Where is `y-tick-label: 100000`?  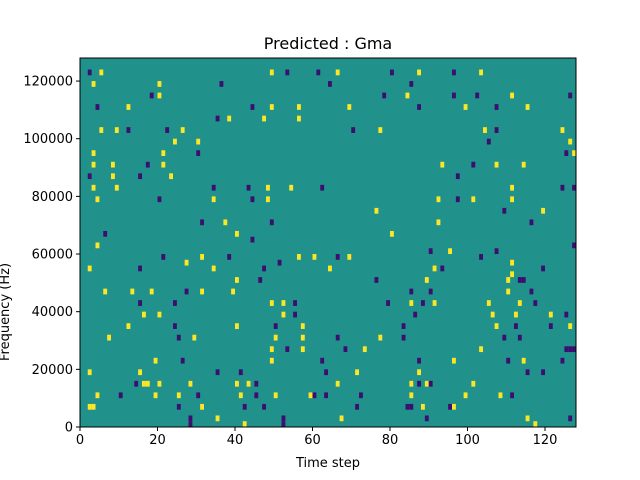 y-tick-label: 100000 is located at coordinates (48, 139).